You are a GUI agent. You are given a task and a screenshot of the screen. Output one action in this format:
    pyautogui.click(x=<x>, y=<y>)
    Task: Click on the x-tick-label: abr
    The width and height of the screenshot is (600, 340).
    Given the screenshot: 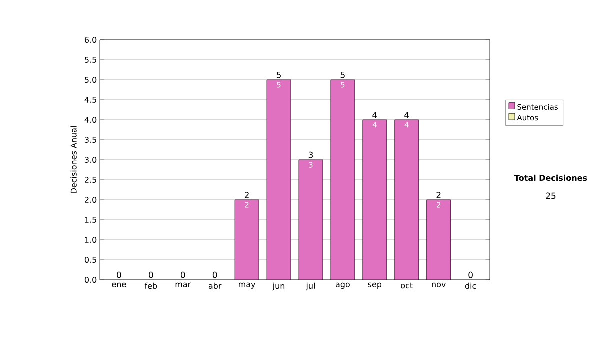 What is the action you would take?
    pyautogui.click(x=215, y=286)
    